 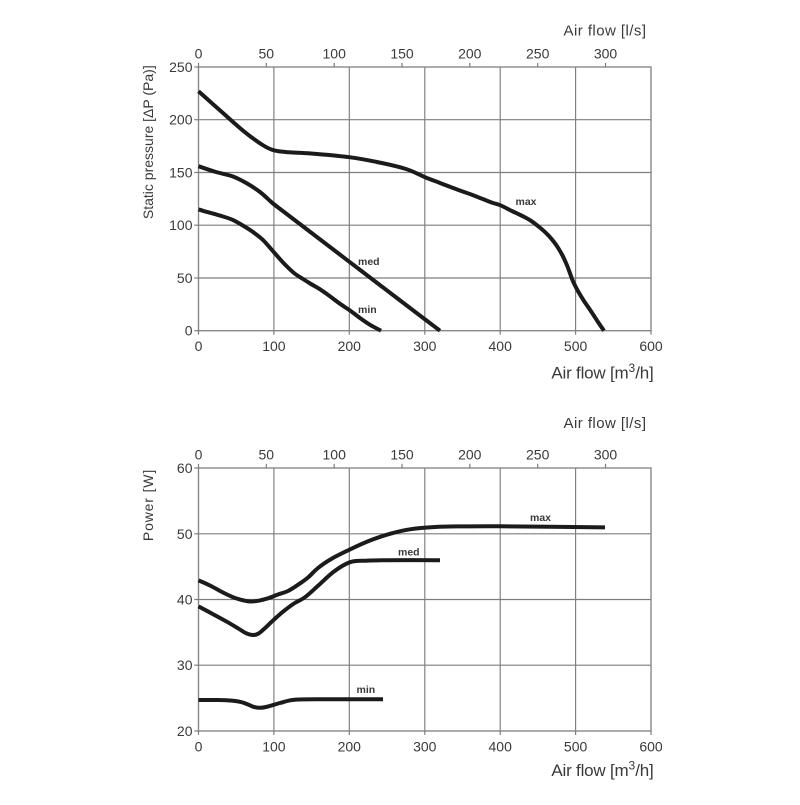 What do you see at coordinates (185, 731) in the screenshot?
I see `svg-text: 20` at bounding box center [185, 731].